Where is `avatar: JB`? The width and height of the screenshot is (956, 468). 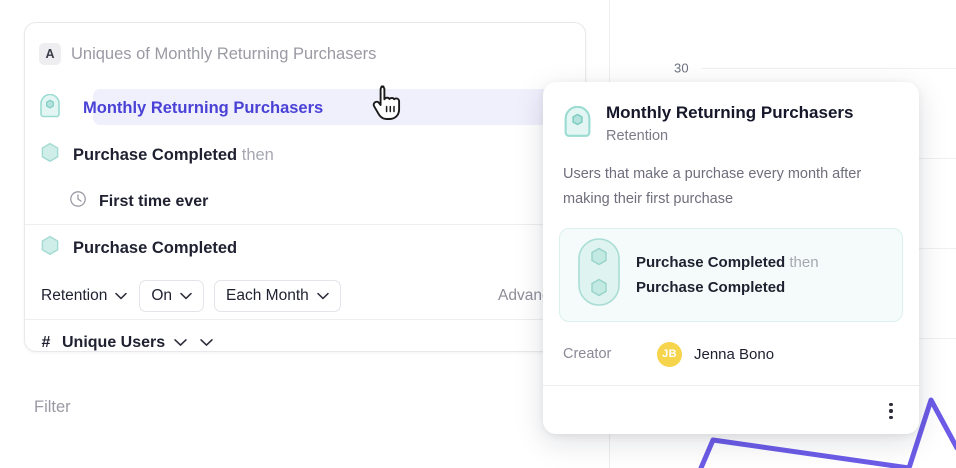
avatar: JB is located at coordinates (669, 354).